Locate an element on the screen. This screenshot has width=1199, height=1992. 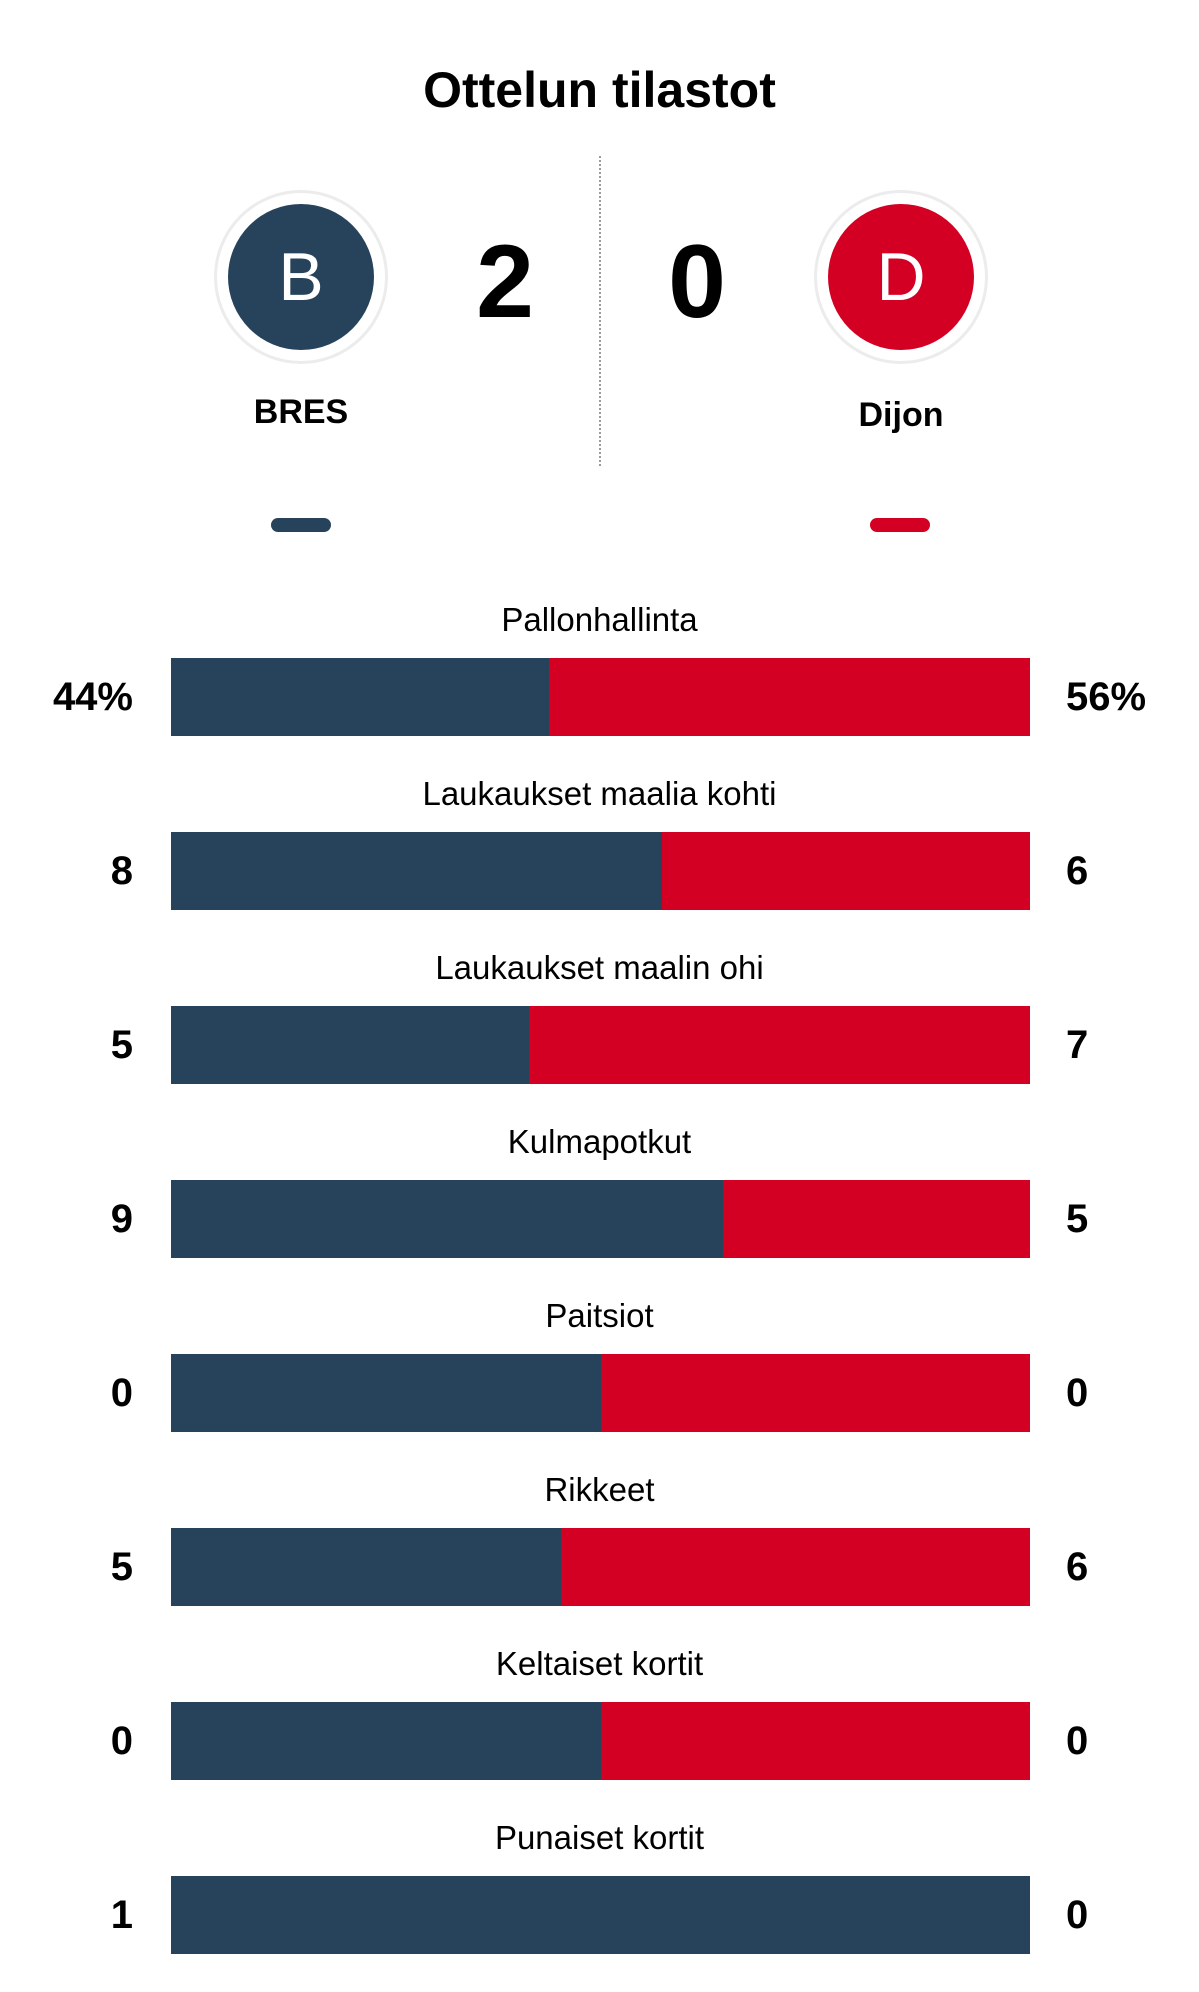
stat-row: Keltaiset kortit 0 0 is located at coordinates (599, 1731).